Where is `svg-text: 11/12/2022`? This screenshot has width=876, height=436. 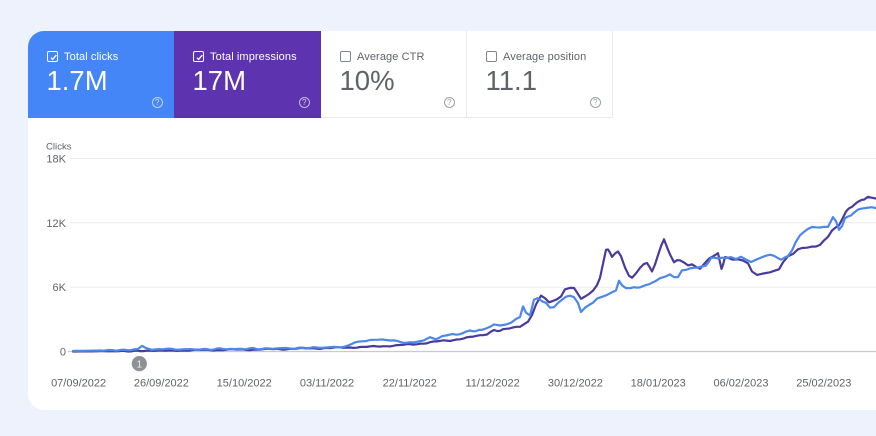
svg-text: 11/12/2022 is located at coordinates (492, 384).